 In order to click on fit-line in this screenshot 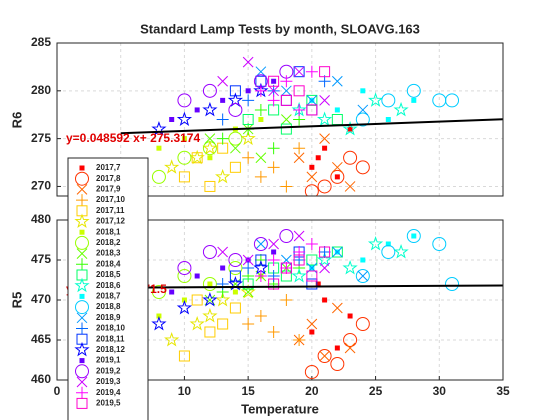, I will do `click(311, 126)`.